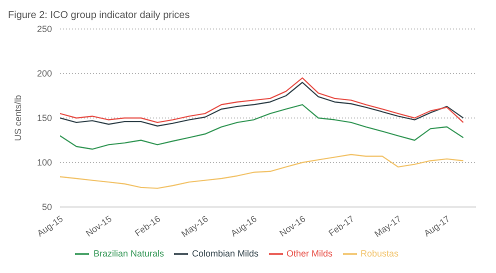 The image size is (496, 273). I want to click on chart-title: Figure 2: ICO group indicator daily prices, so click(99, 15).